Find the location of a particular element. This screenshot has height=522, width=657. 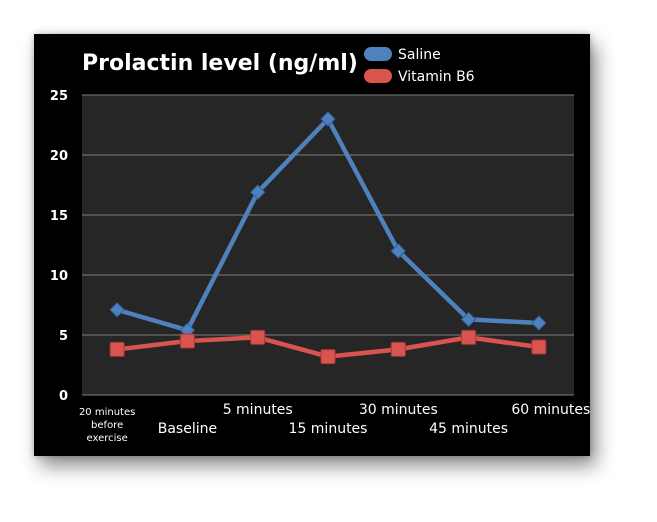

y-tick-label: 0 is located at coordinates (63, 396).